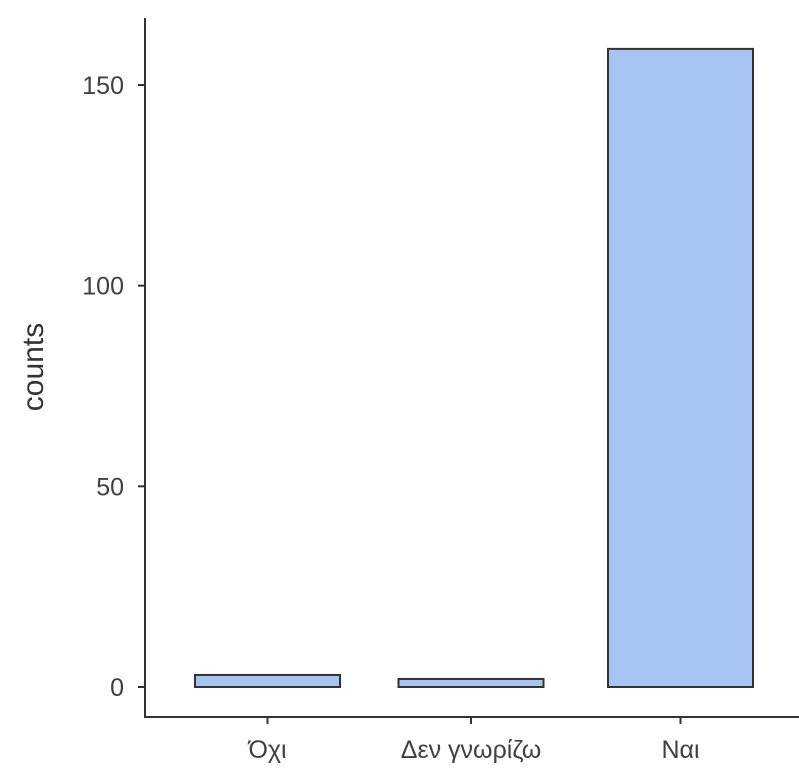 Image resolution: width=799 pixels, height=773 pixels. Describe the element at coordinates (117, 688) in the screenshot. I see `y-tick-label: 0` at that location.